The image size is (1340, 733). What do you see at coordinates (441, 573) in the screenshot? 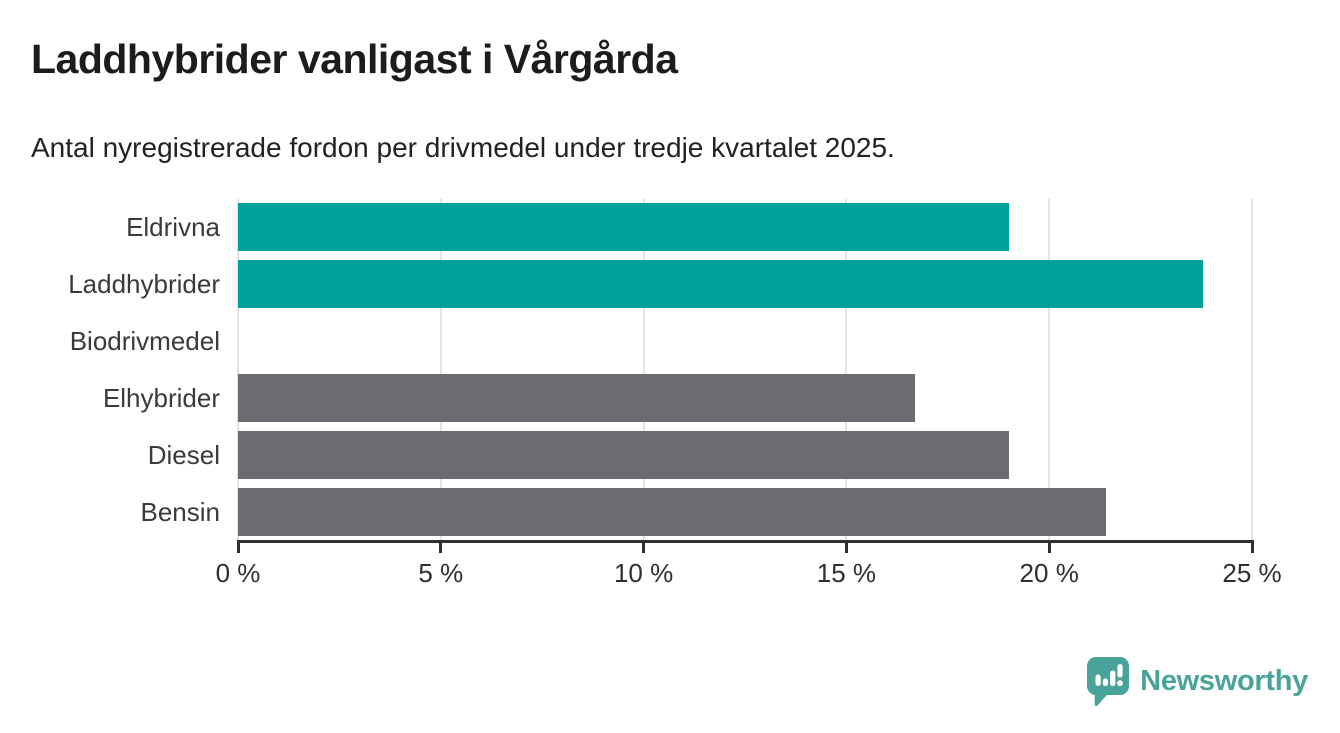
I see `x-axis-tick-label-5: 5 %` at bounding box center [441, 573].